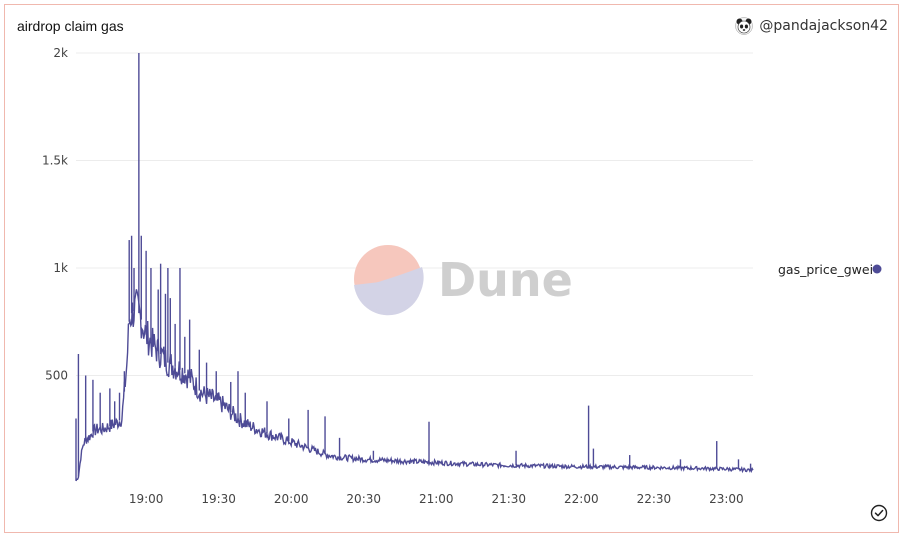  What do you see at coordinates (825, 269) in the screenshot?
I see `legend-label-gas-price: gas_price_gwei` at bounding box center [825, 269].